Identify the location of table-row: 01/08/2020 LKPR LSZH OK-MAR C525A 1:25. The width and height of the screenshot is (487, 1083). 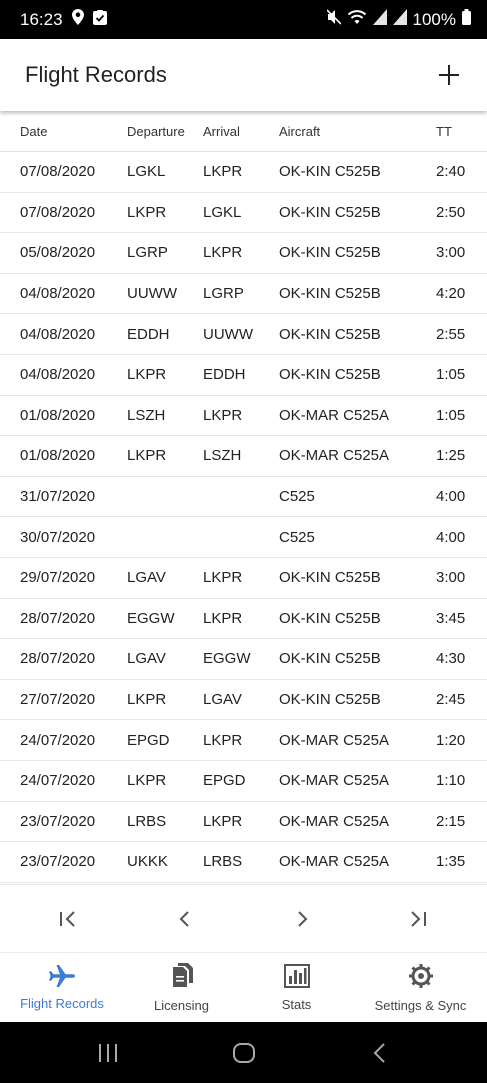
(243, 456).